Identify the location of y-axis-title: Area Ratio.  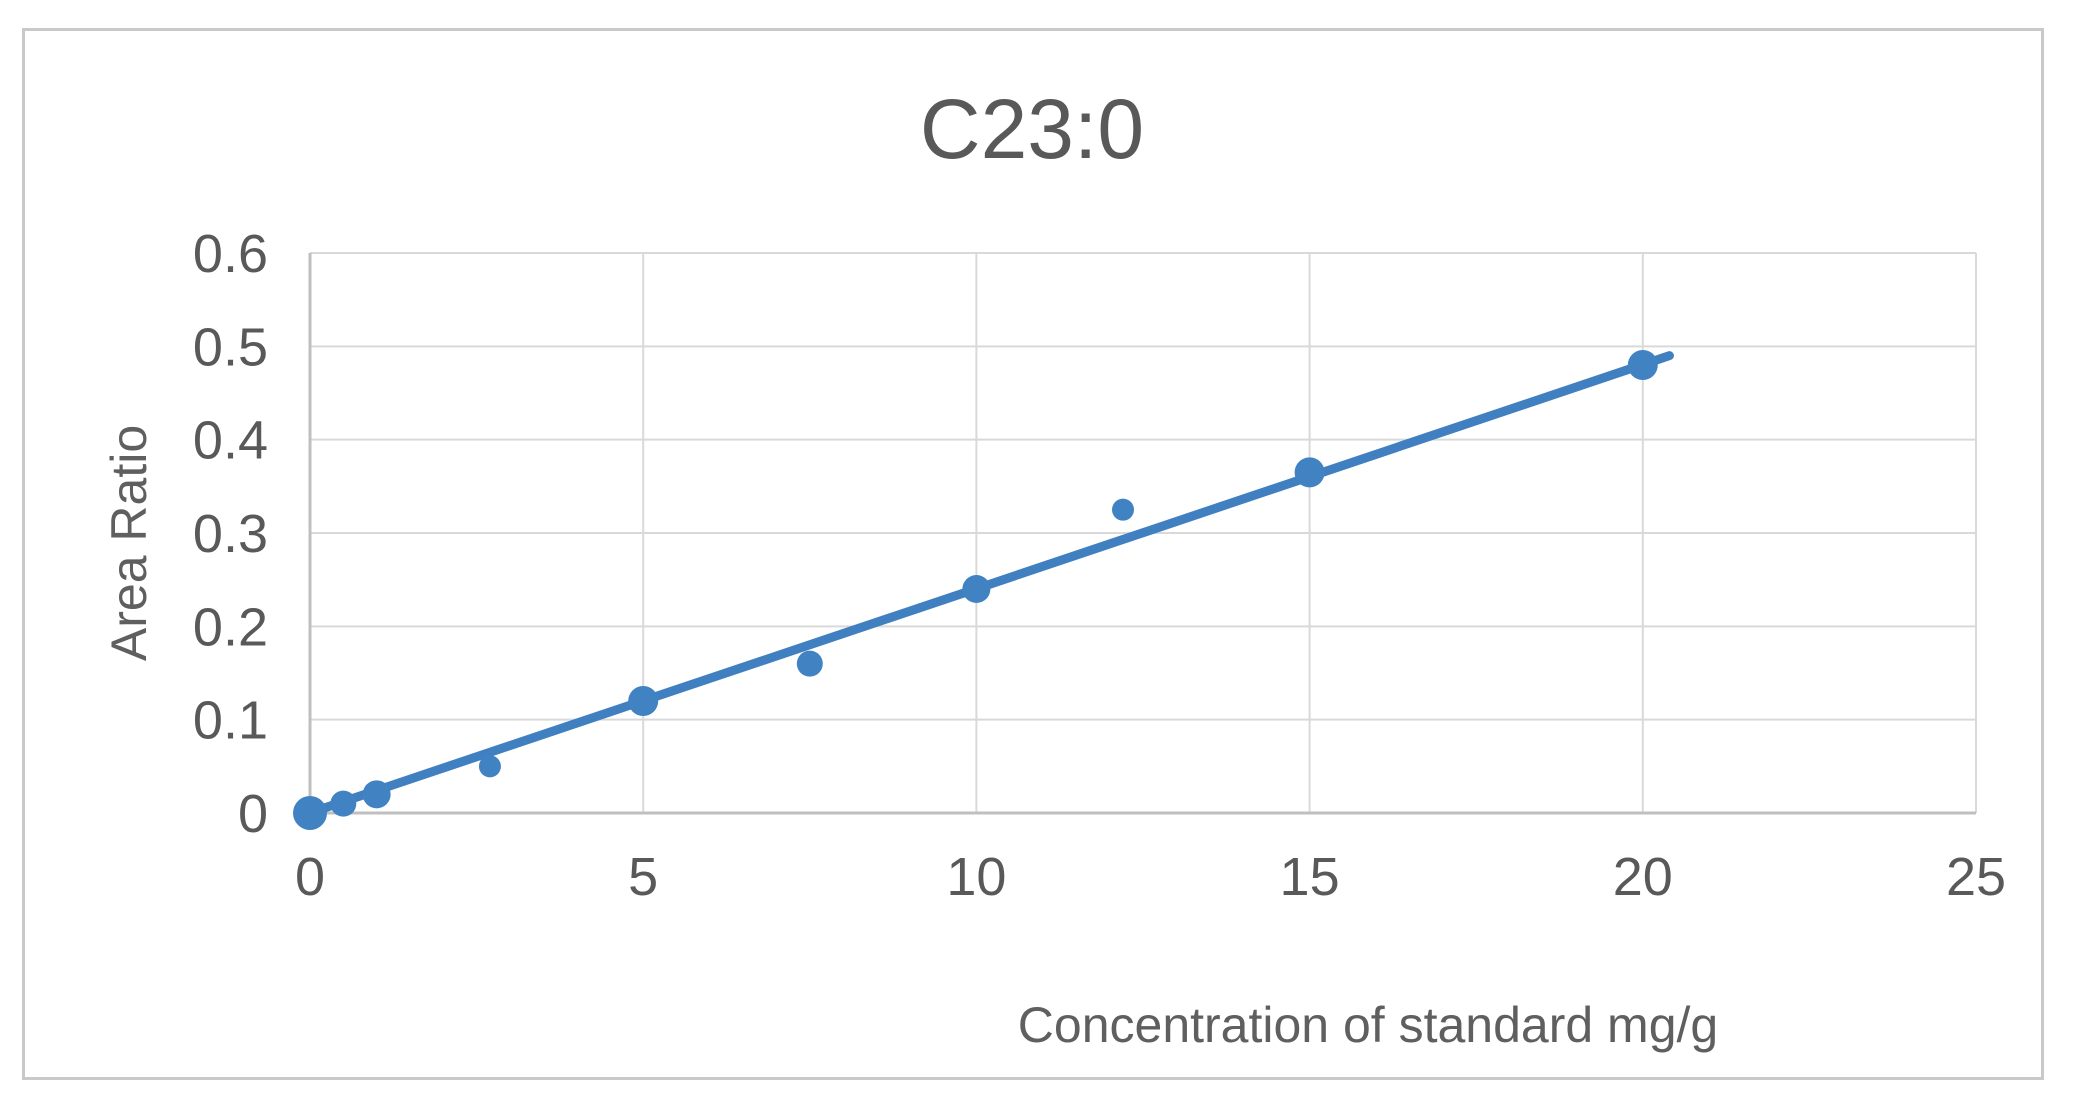
(129, 543).